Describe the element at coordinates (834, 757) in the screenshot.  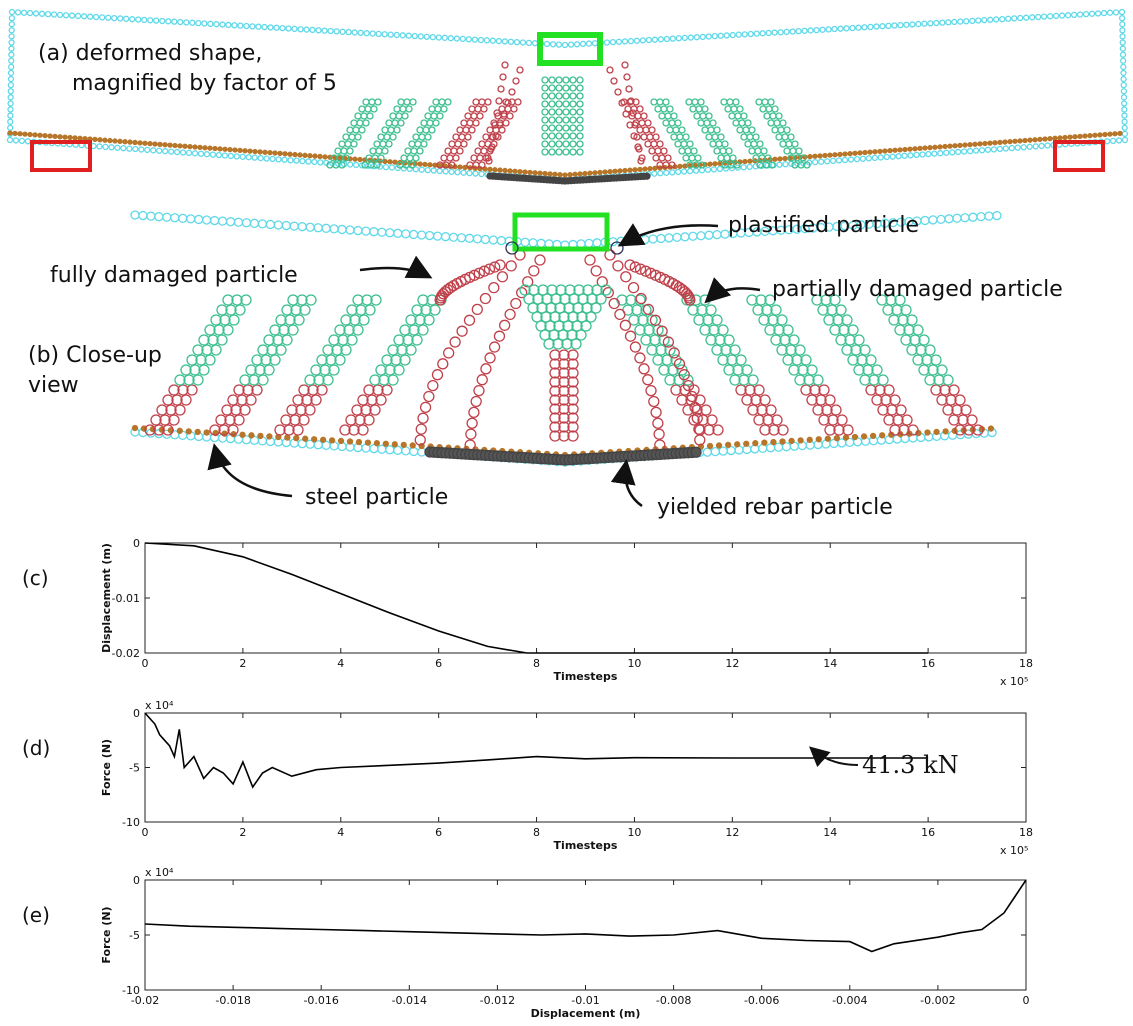
I see `annotation-arrow` at that location.